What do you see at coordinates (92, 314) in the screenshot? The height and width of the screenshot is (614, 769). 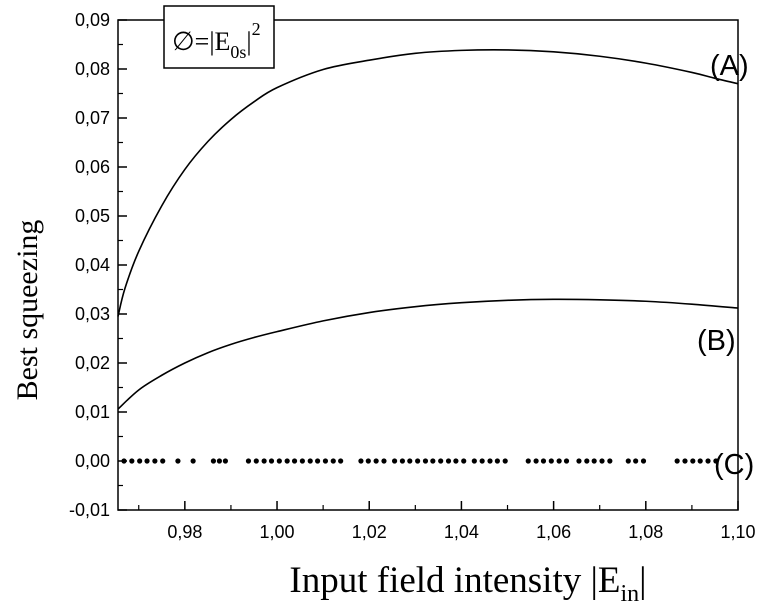 I see `y-tick-label: 0,03` at bounding box center [92, 314].